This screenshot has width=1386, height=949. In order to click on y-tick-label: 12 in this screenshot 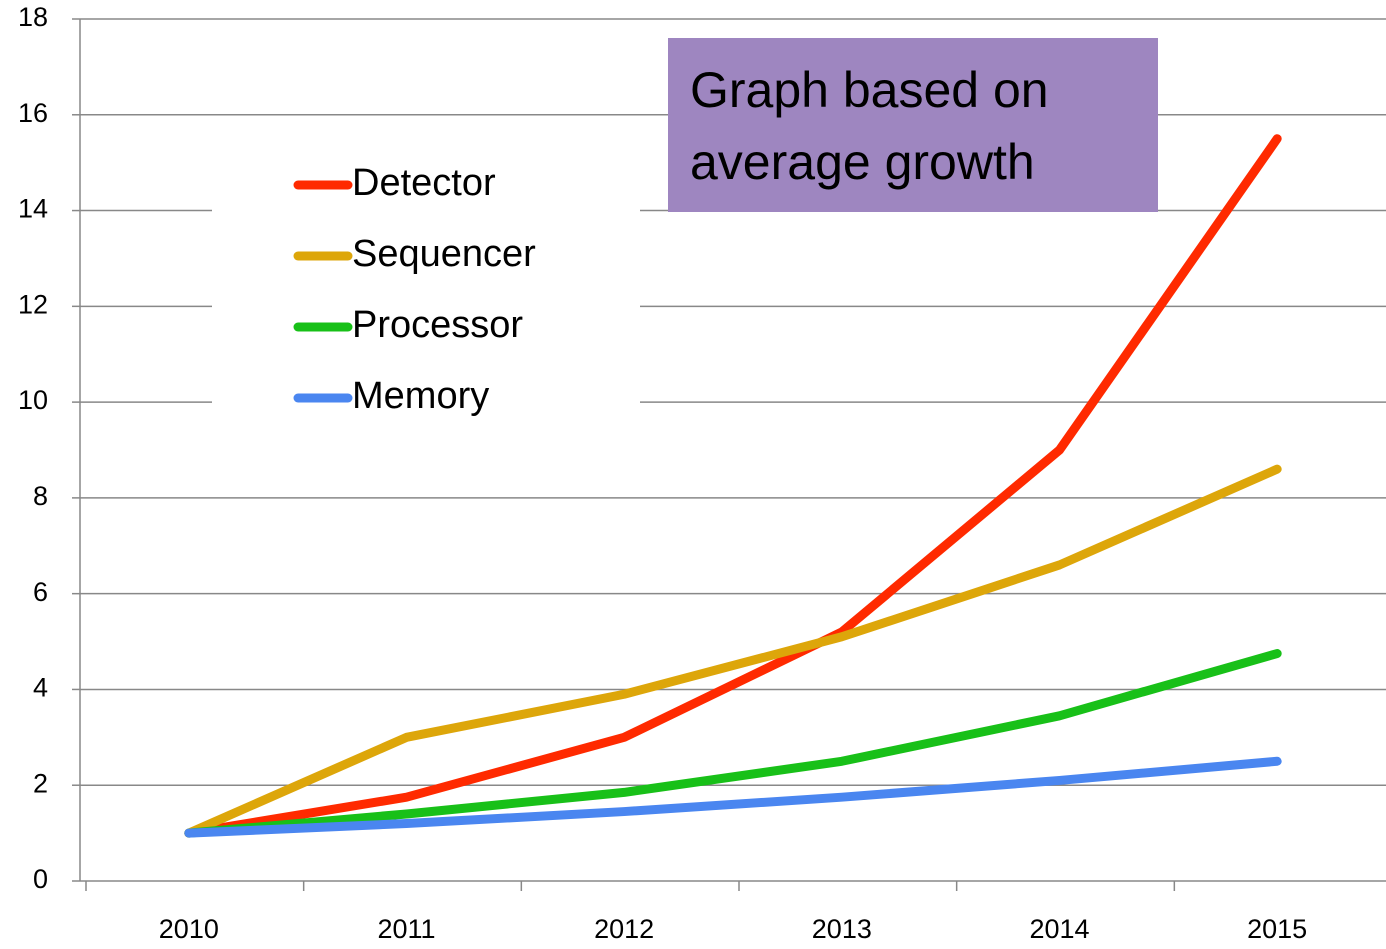, I will do `click(33, 304)`.